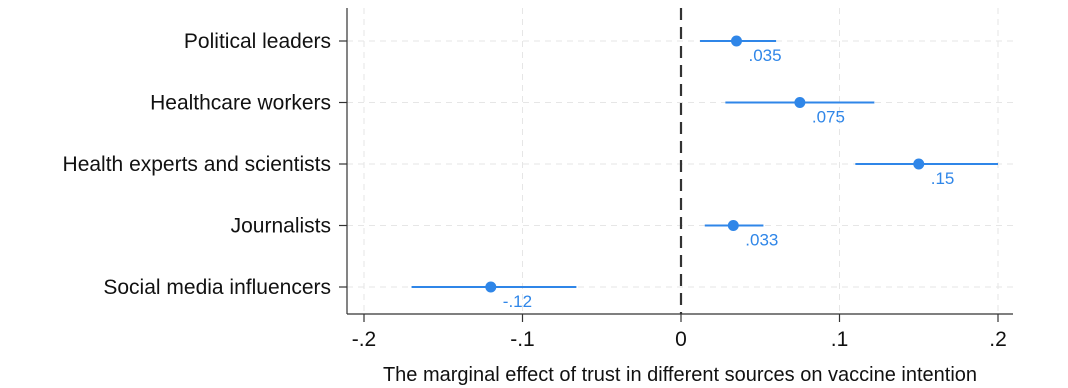 The width and height of the screenshot is (1068, 388). Describe the element at coordinates (343, 164) in the screenshot. I see `y-axis-ticks` at that location.